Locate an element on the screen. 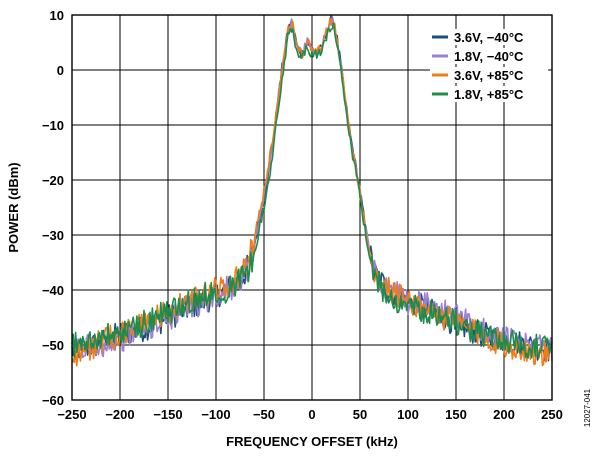 The image size is (597, 462). legend-label: 3.6V, −40°C is located at coordinates (489, 37).